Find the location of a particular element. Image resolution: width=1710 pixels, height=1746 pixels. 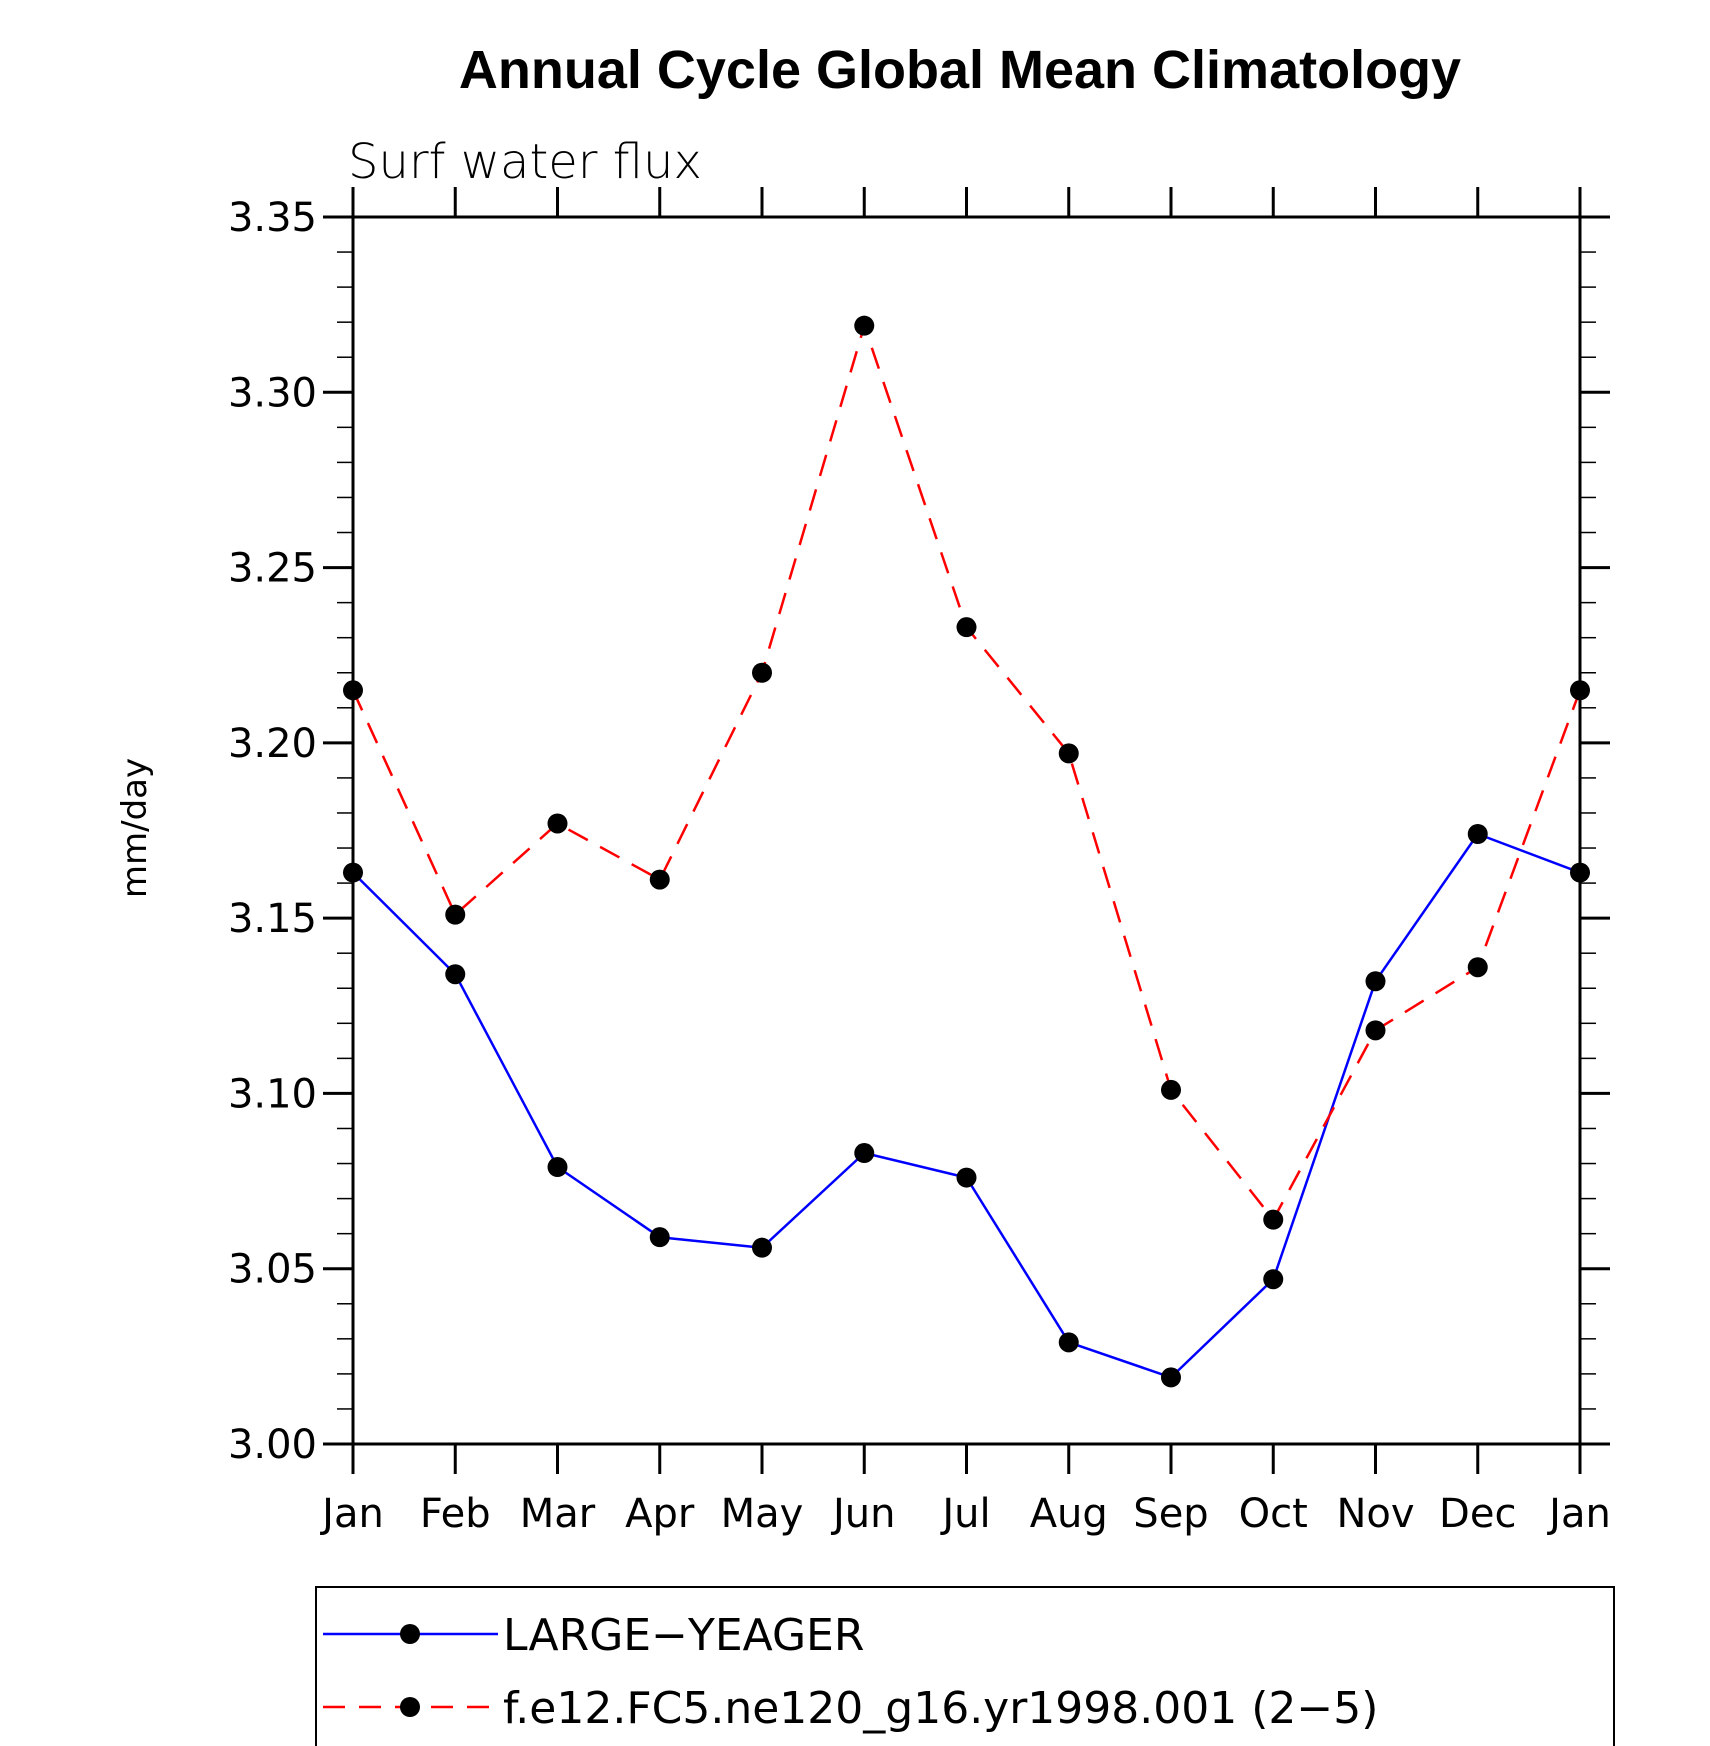

legend-label: LARGE−YEAGER is located at coordinates (683, 1635).